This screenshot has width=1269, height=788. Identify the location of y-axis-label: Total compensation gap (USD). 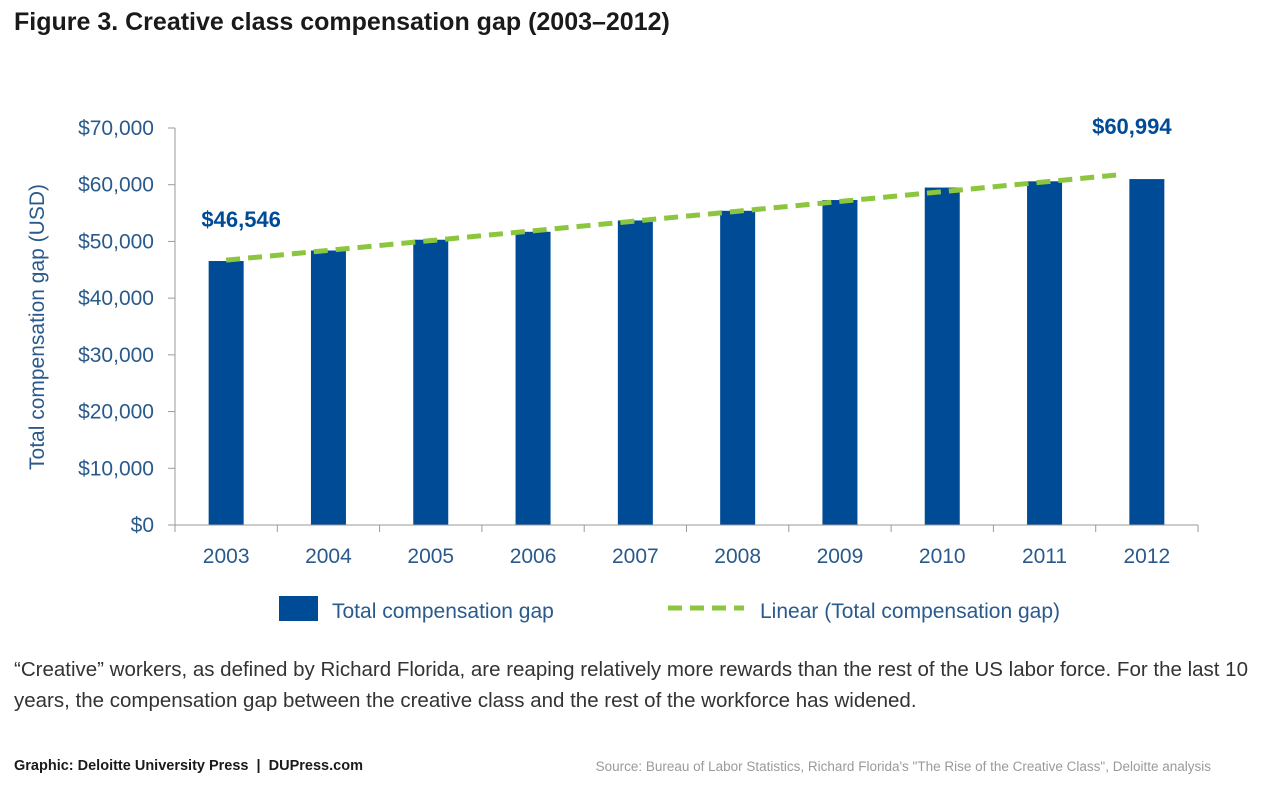
(37, 327).